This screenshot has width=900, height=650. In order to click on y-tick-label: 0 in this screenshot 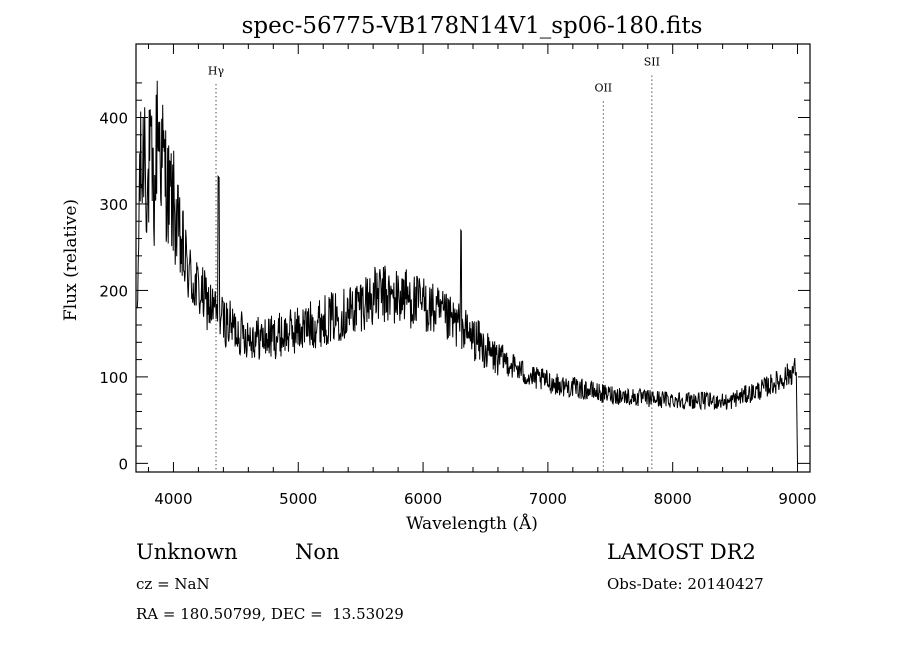, I will do `click(123, 464)`.